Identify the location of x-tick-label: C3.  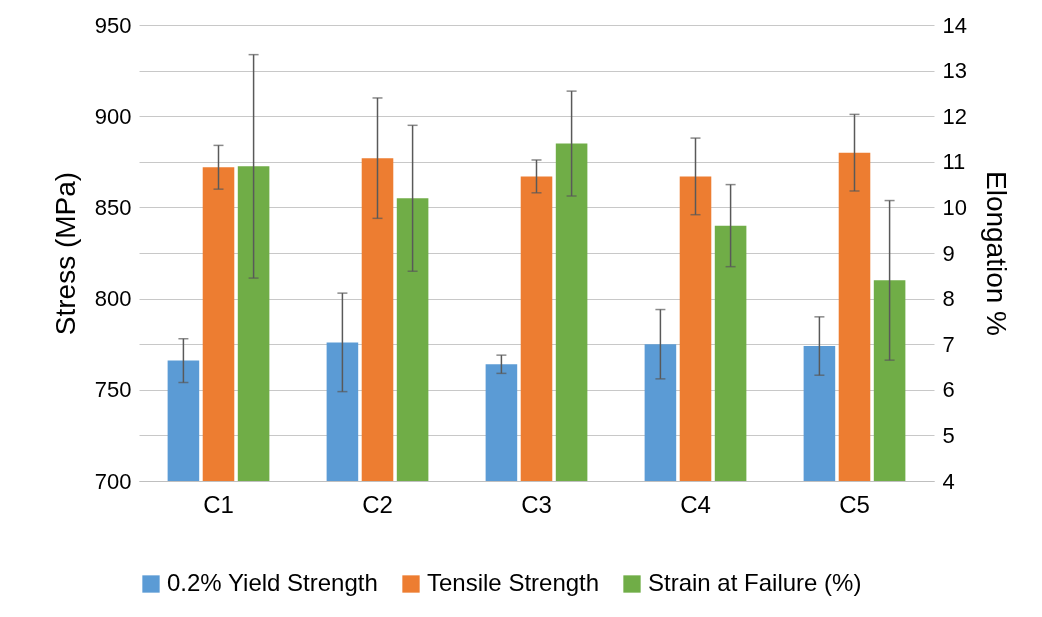
(536, 504).